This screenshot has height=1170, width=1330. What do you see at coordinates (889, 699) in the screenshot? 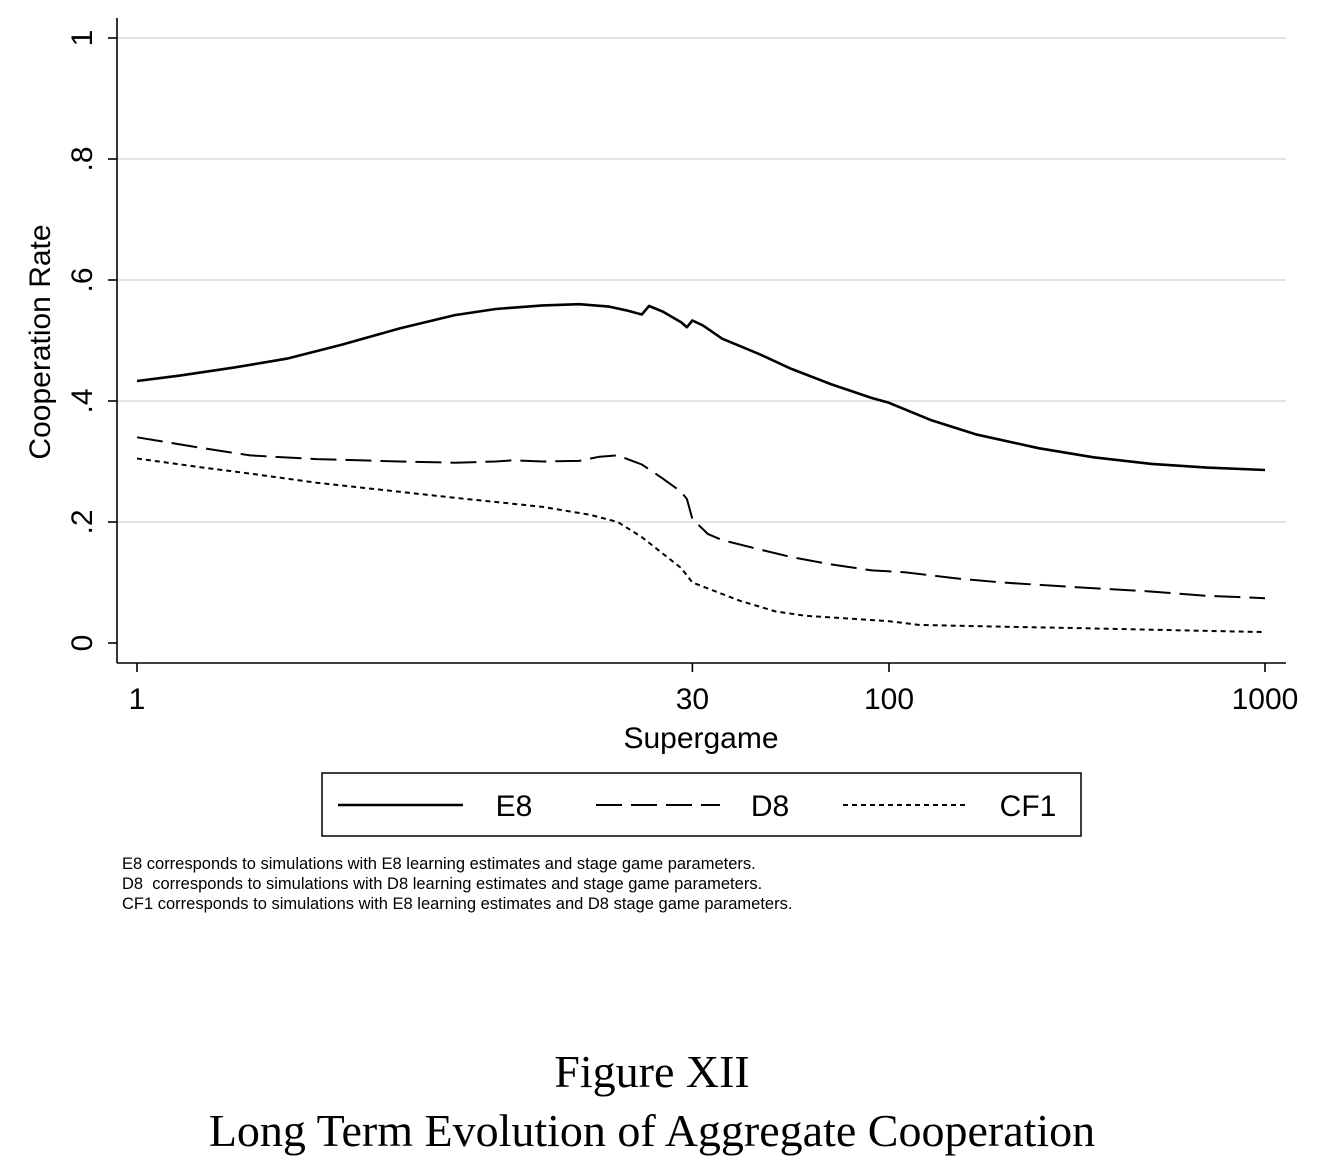
I see `x-tick-label: 100` at bounding box center [889, 699].